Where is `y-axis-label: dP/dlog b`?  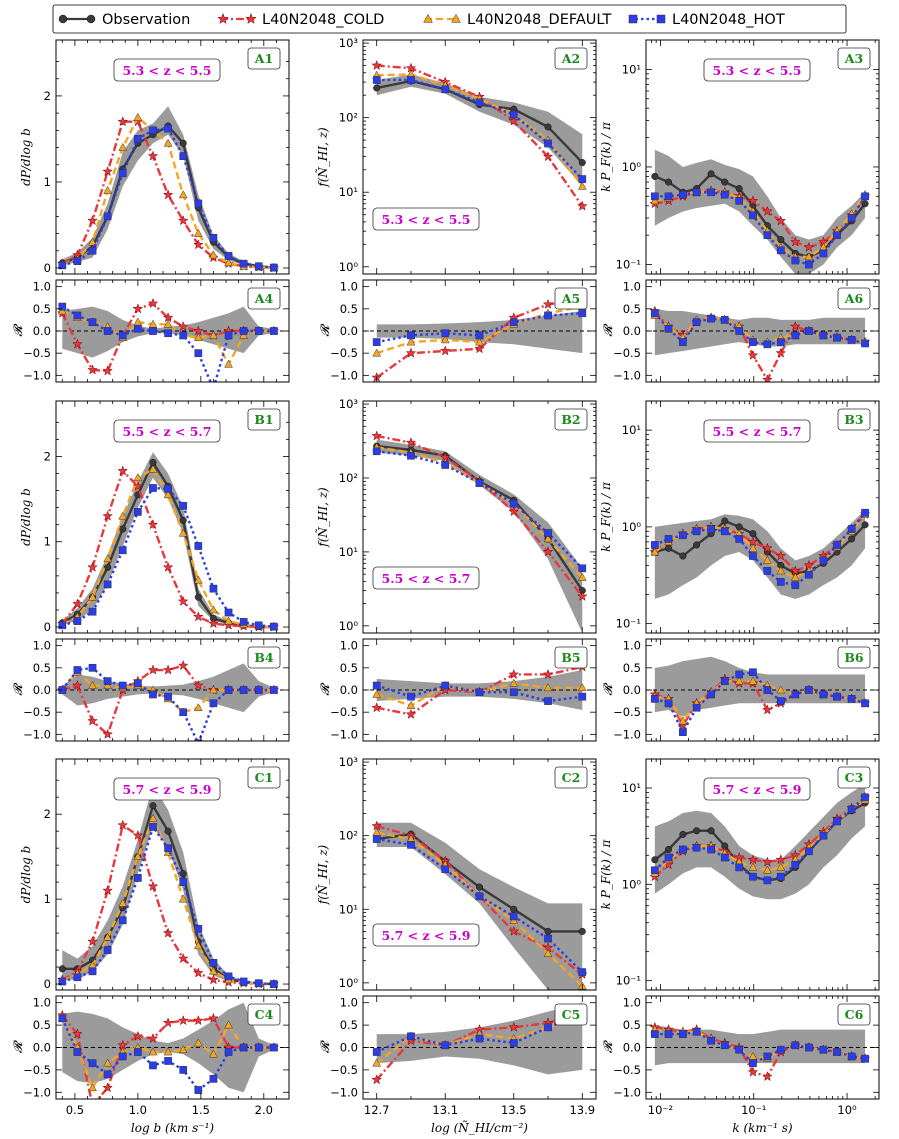
y-axis-label: dP/dlog b is located at coordinates (26, 157).